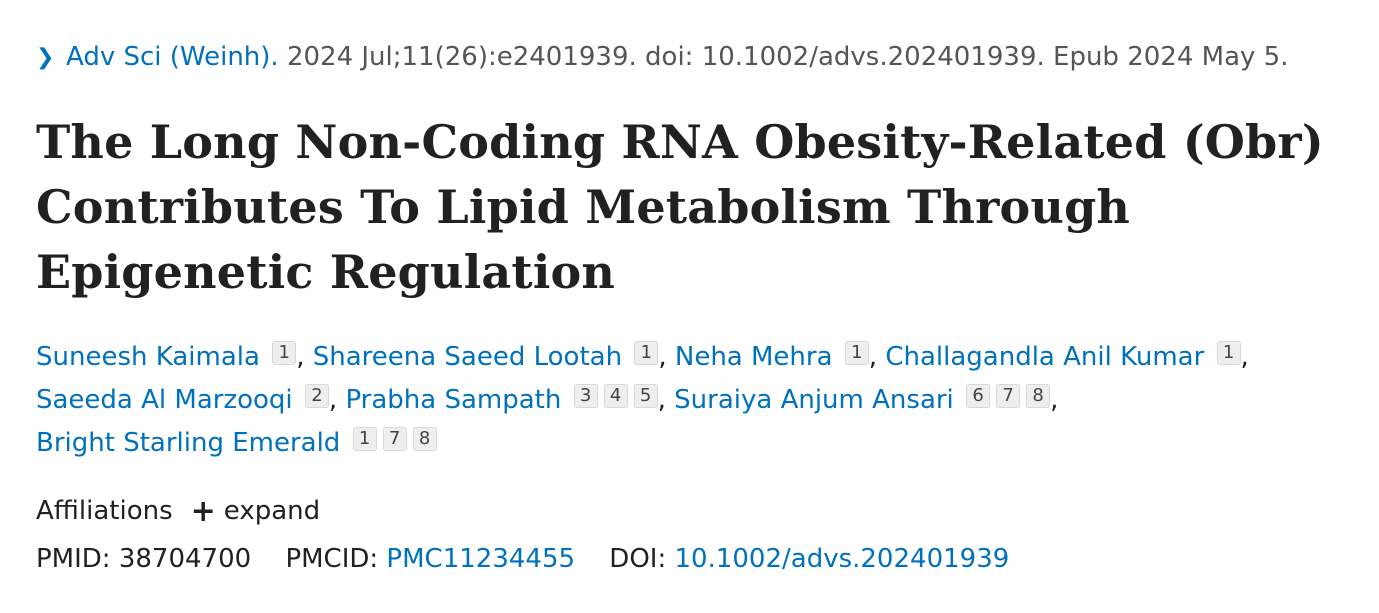 The width and height of the screenshot is (1379, 613). I want to click on pmcid-label: PMCID:, so click(332, 559).